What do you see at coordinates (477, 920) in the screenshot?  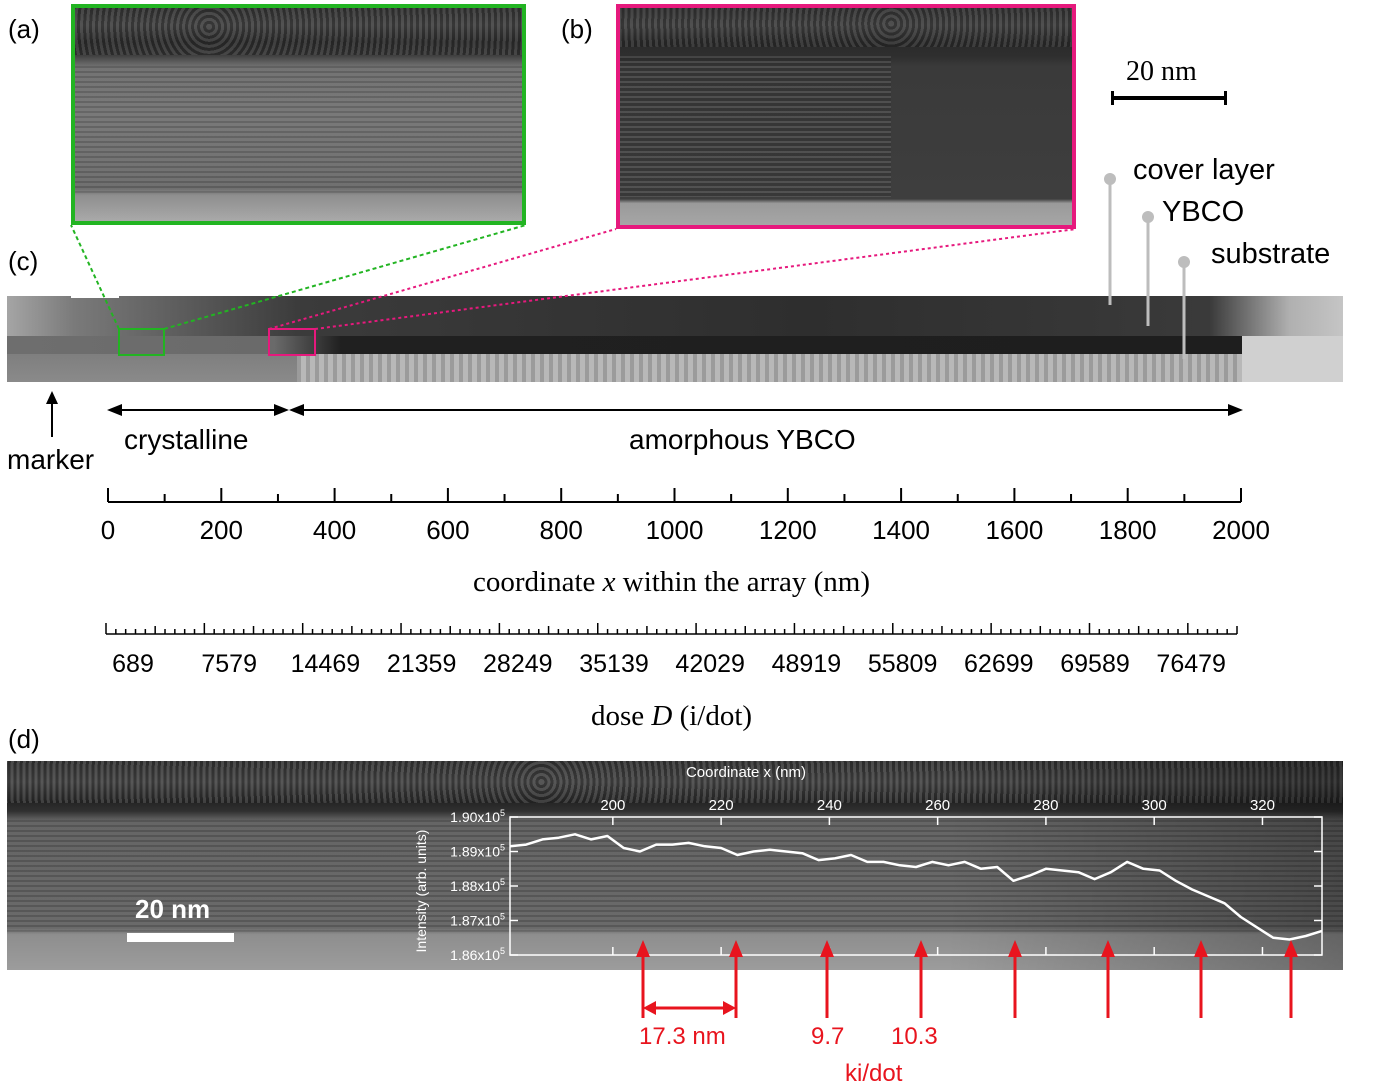 I see `chart-y-tick-label: 1.87x10⁵` at bounding box center [477, 920].